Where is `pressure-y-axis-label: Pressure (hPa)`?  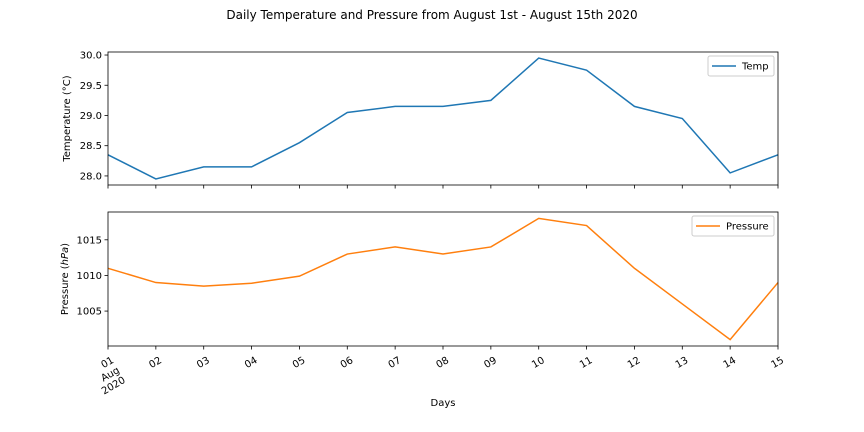 pressure-y-axis-label: Pressure (hPa) is located at coordinates (65, 279).